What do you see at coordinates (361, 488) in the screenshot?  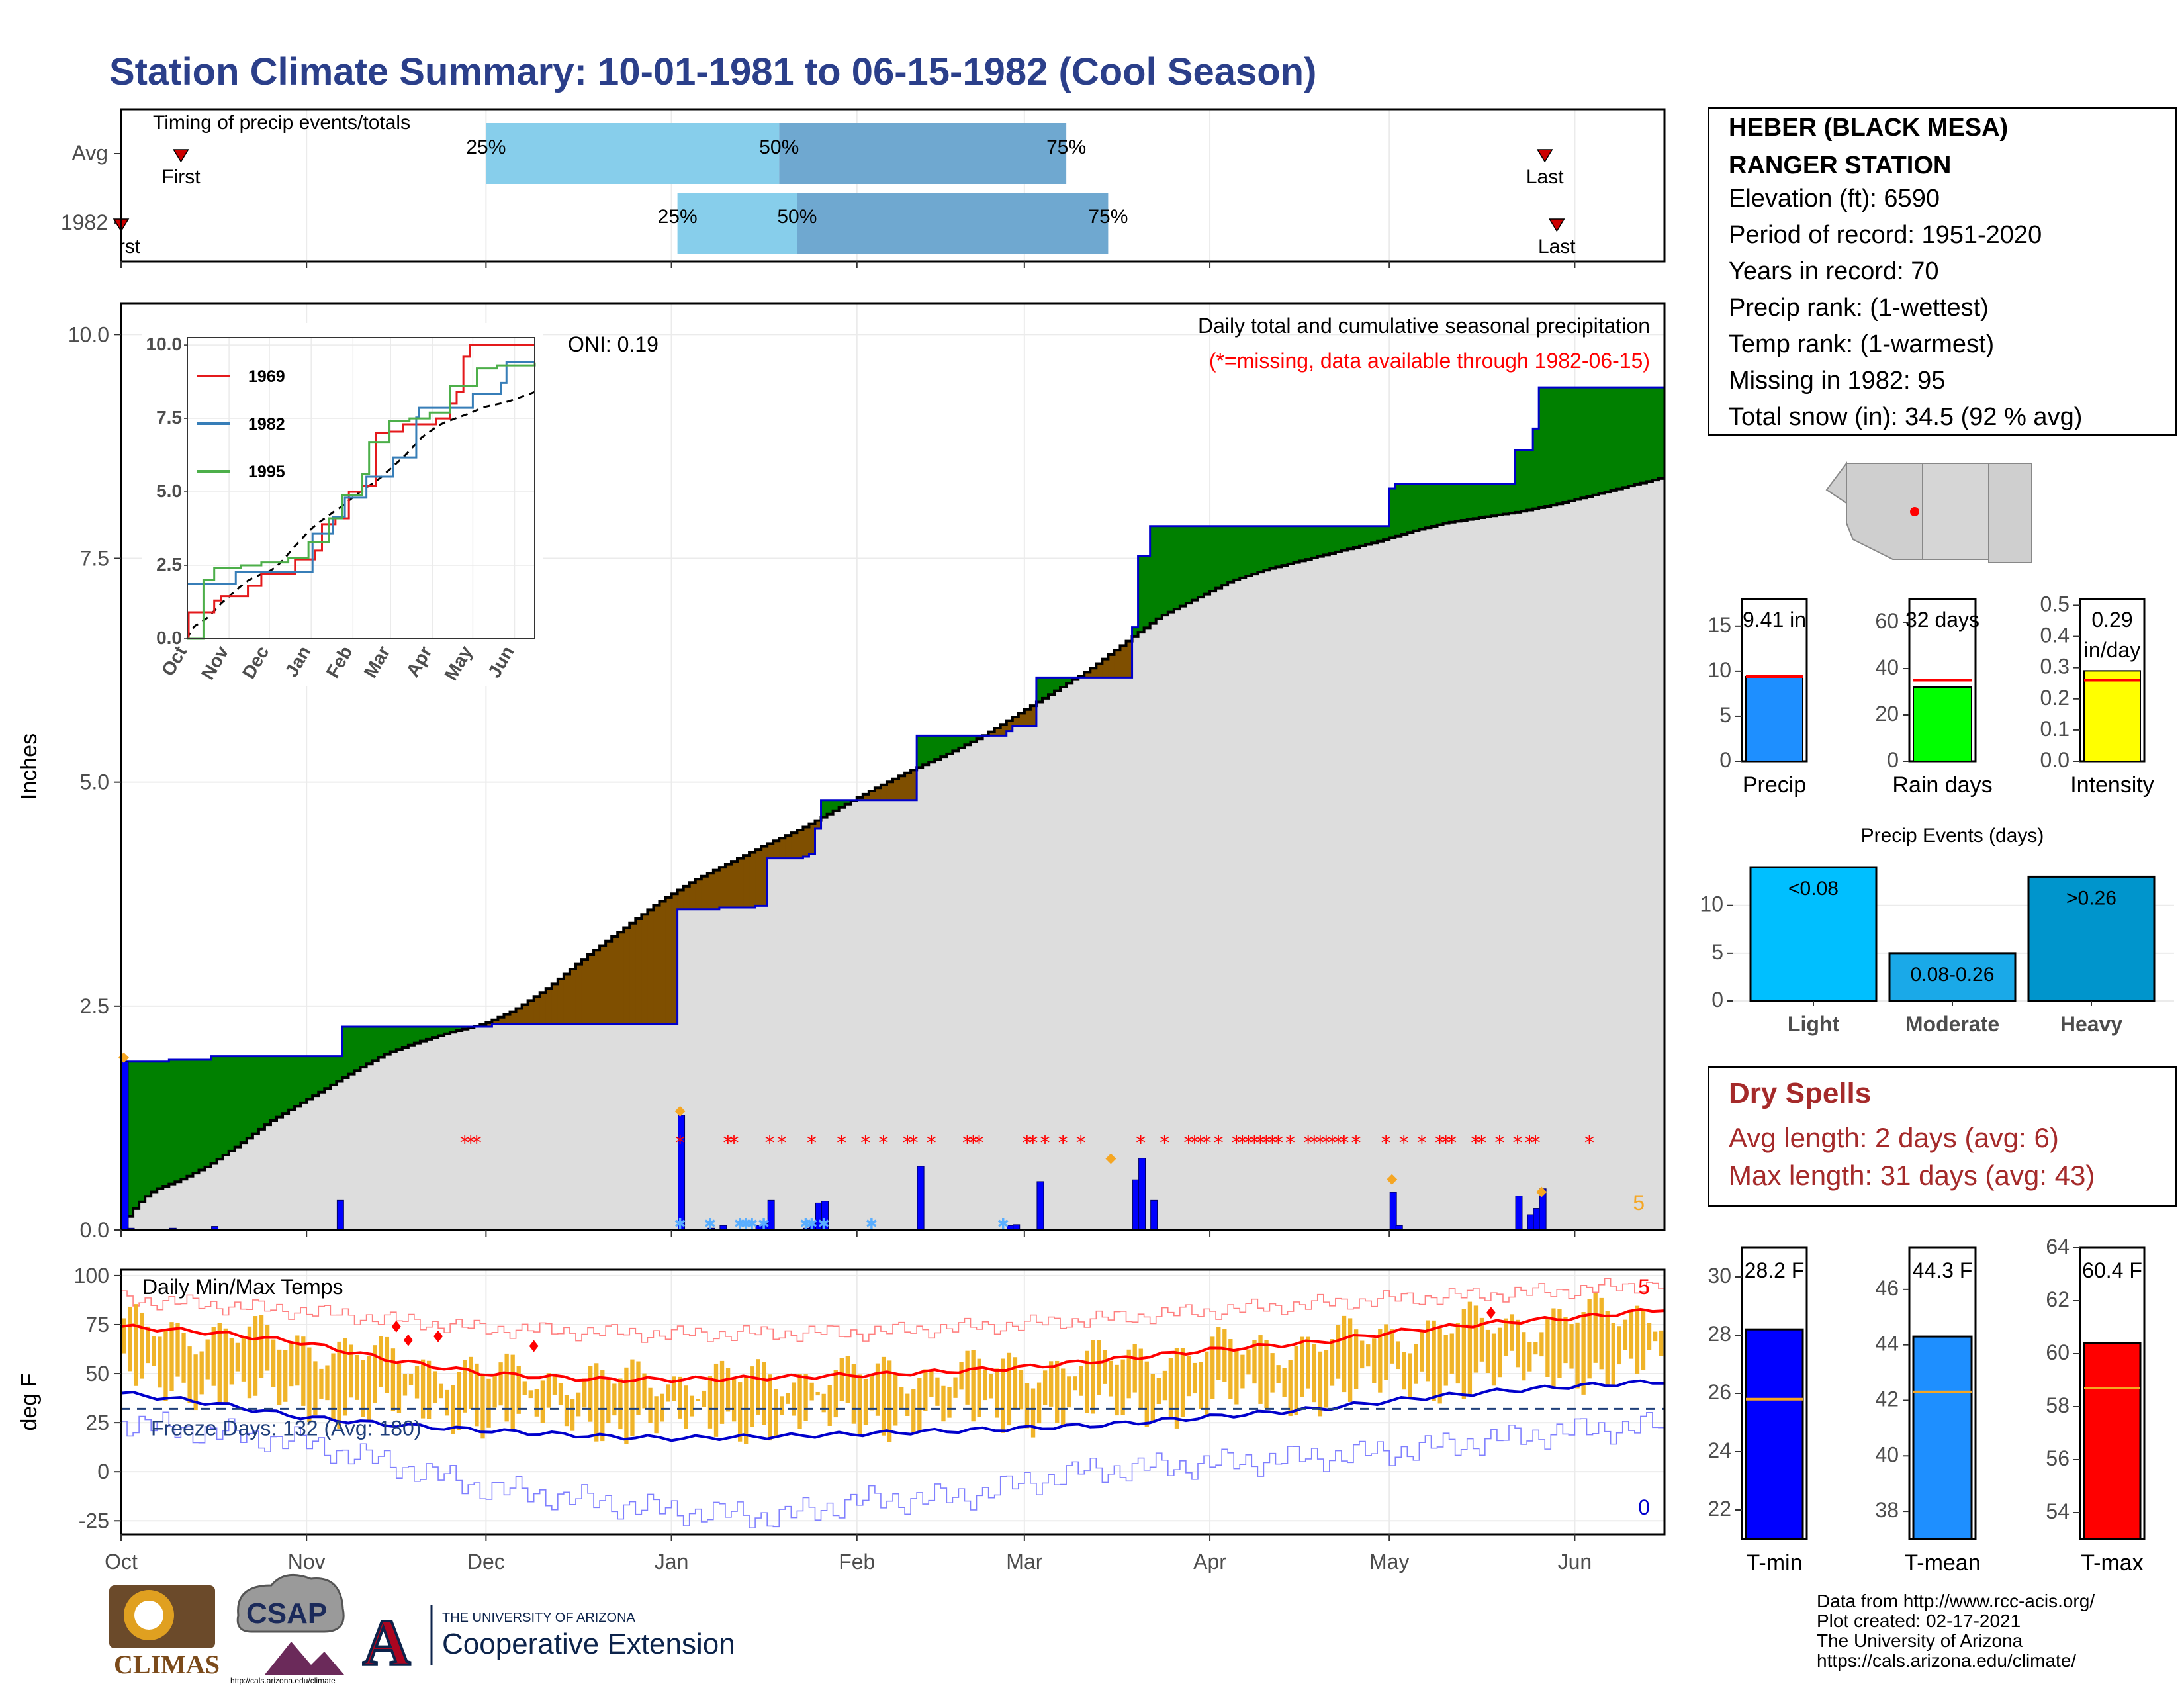 I see `inset-frame` at bounding box center [361, 488].